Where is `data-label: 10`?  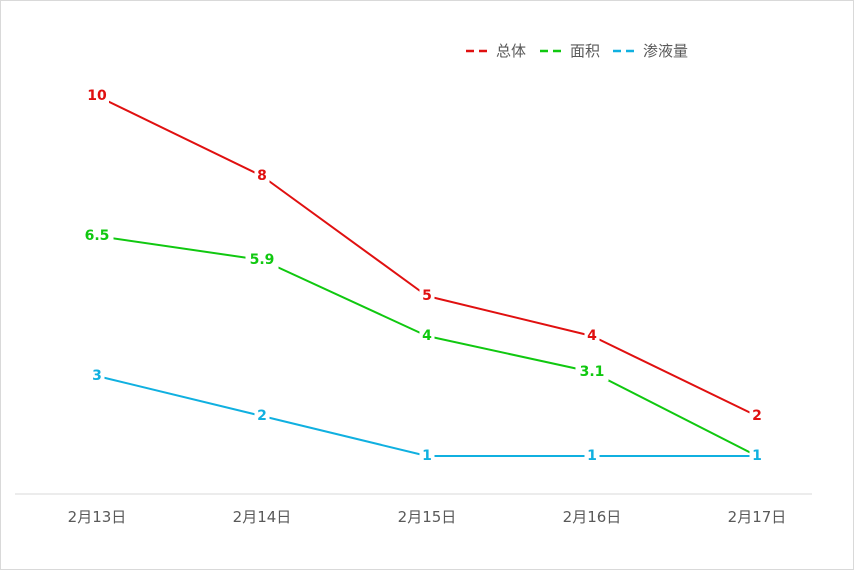 data-label: 10 is located at coordinates (97, 96).